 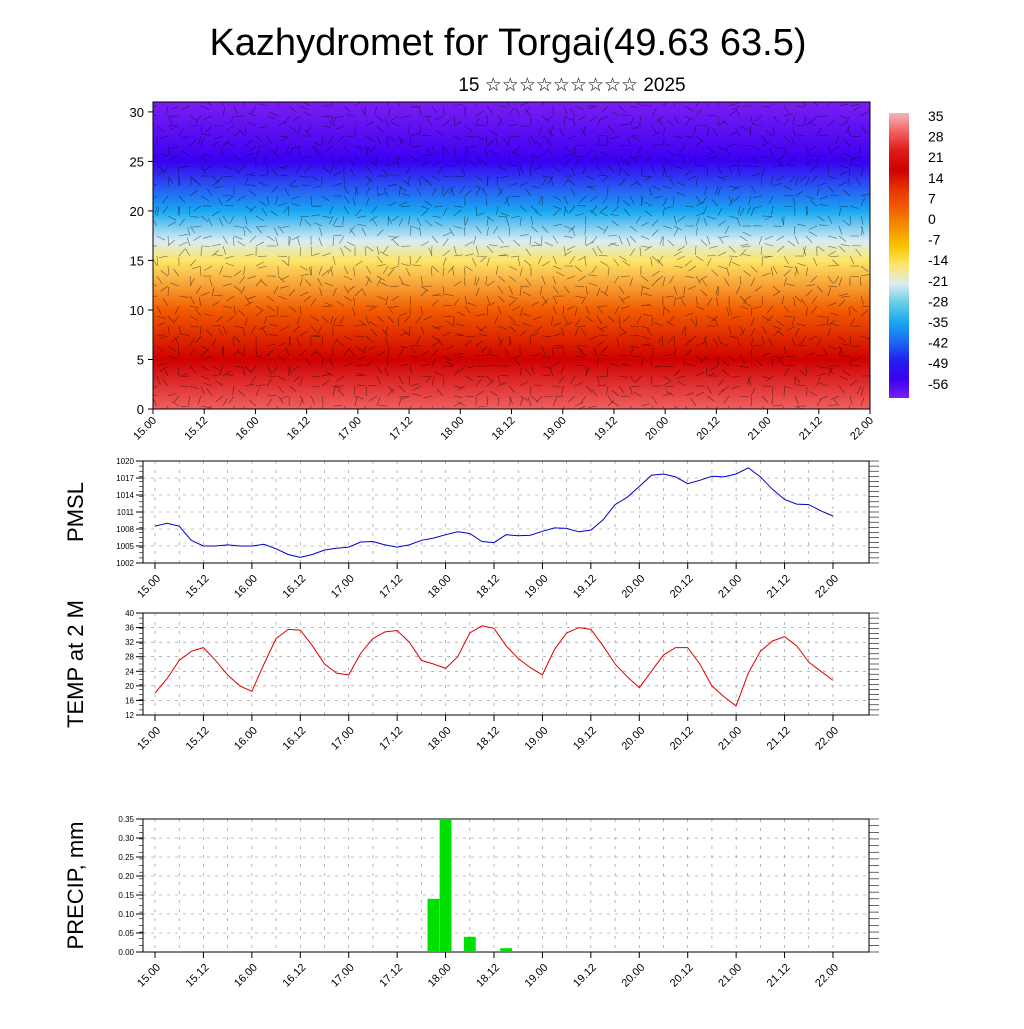 What do you see at coordinates (938, 322) in the screenshot?
I see `colorbar-label: -35` at bounding box center [938, 322].